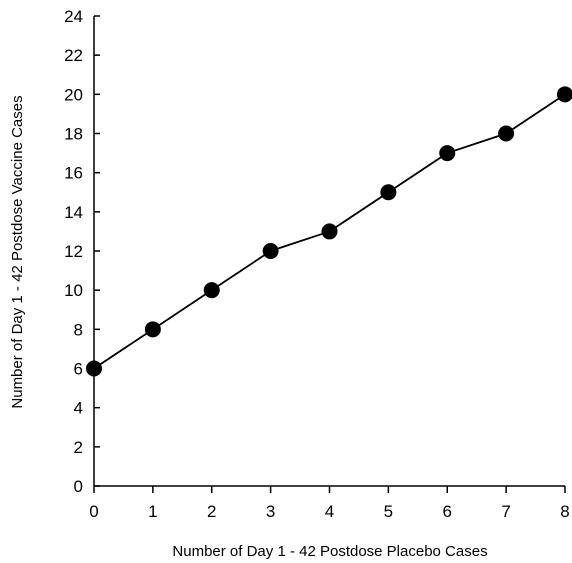 The height and width of the screenshot is (563, 572). What do you see at coordinates (505, 511) in the screenshot?
I see `x-tick-label: 7` at bounding box center [505, 511].